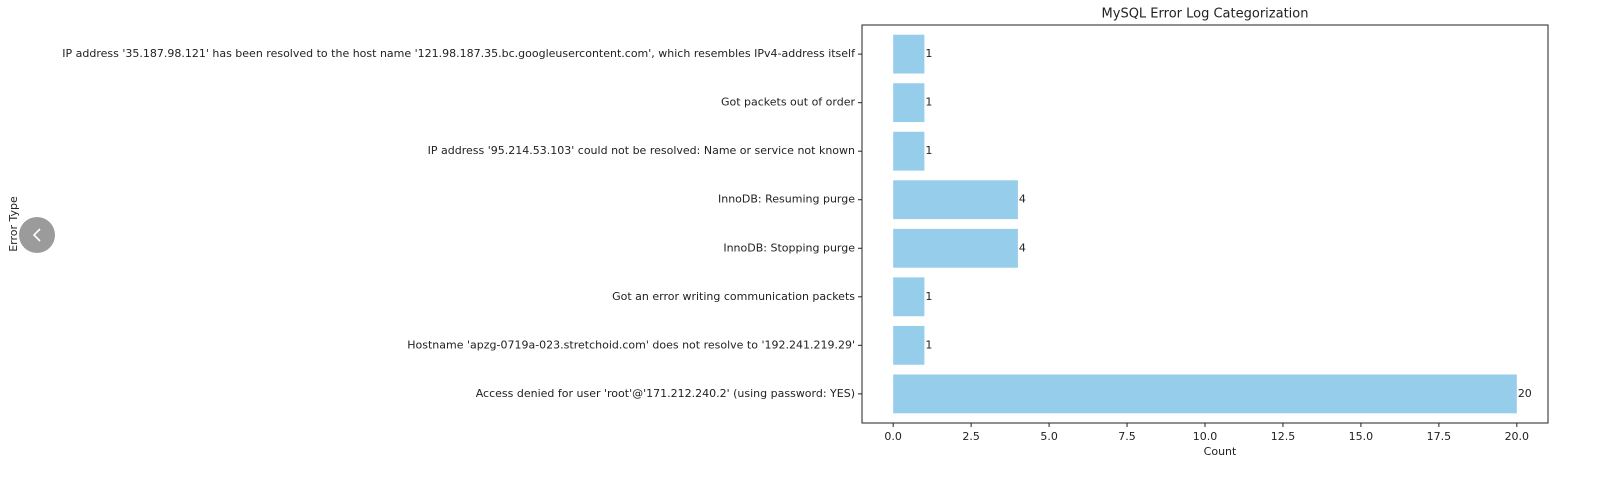 The height and width of the screenshot is (480, 1600). Describe the element at coordinates (1127, 436) in the screenshot. I see `x-tick-label: 7.5` at that location.